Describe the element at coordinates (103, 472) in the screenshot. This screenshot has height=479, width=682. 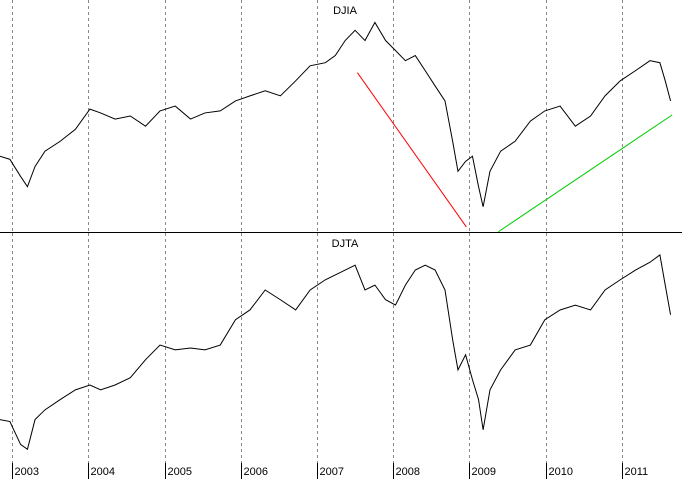
I see `x-tick-label: 2004` at that location.